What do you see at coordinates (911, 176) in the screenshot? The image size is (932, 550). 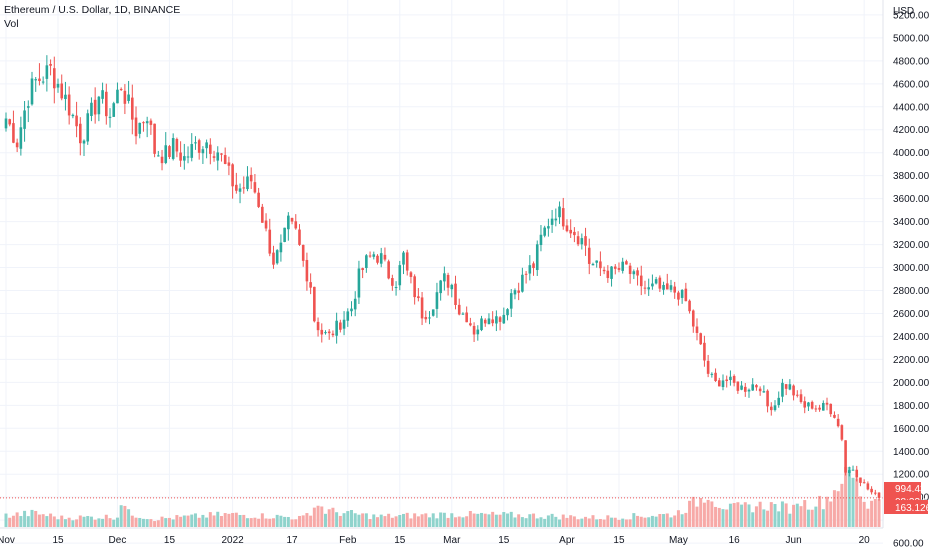 I see `y-tick-label: 3800.00` at bounding box center [911, 176].